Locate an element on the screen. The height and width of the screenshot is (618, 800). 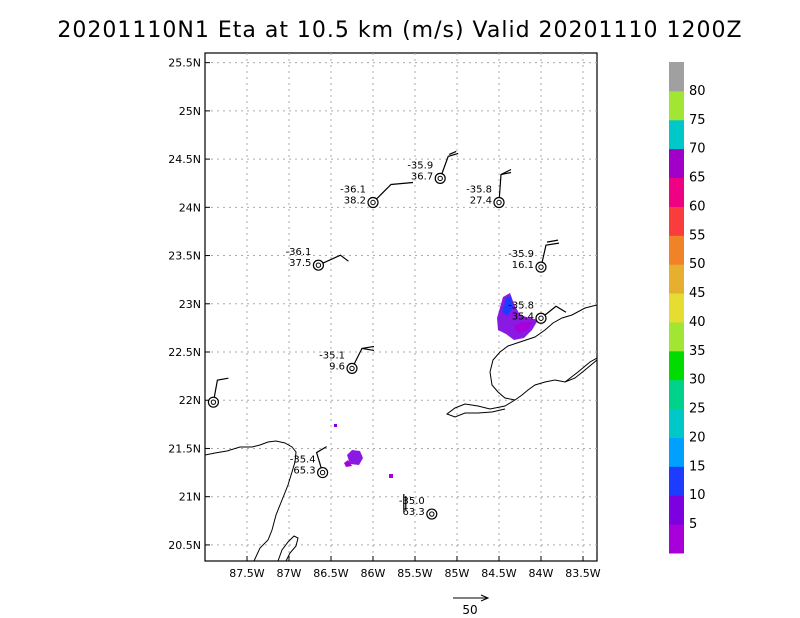
lon-tick-label: 84.5W is located at coordinates (498, 573).